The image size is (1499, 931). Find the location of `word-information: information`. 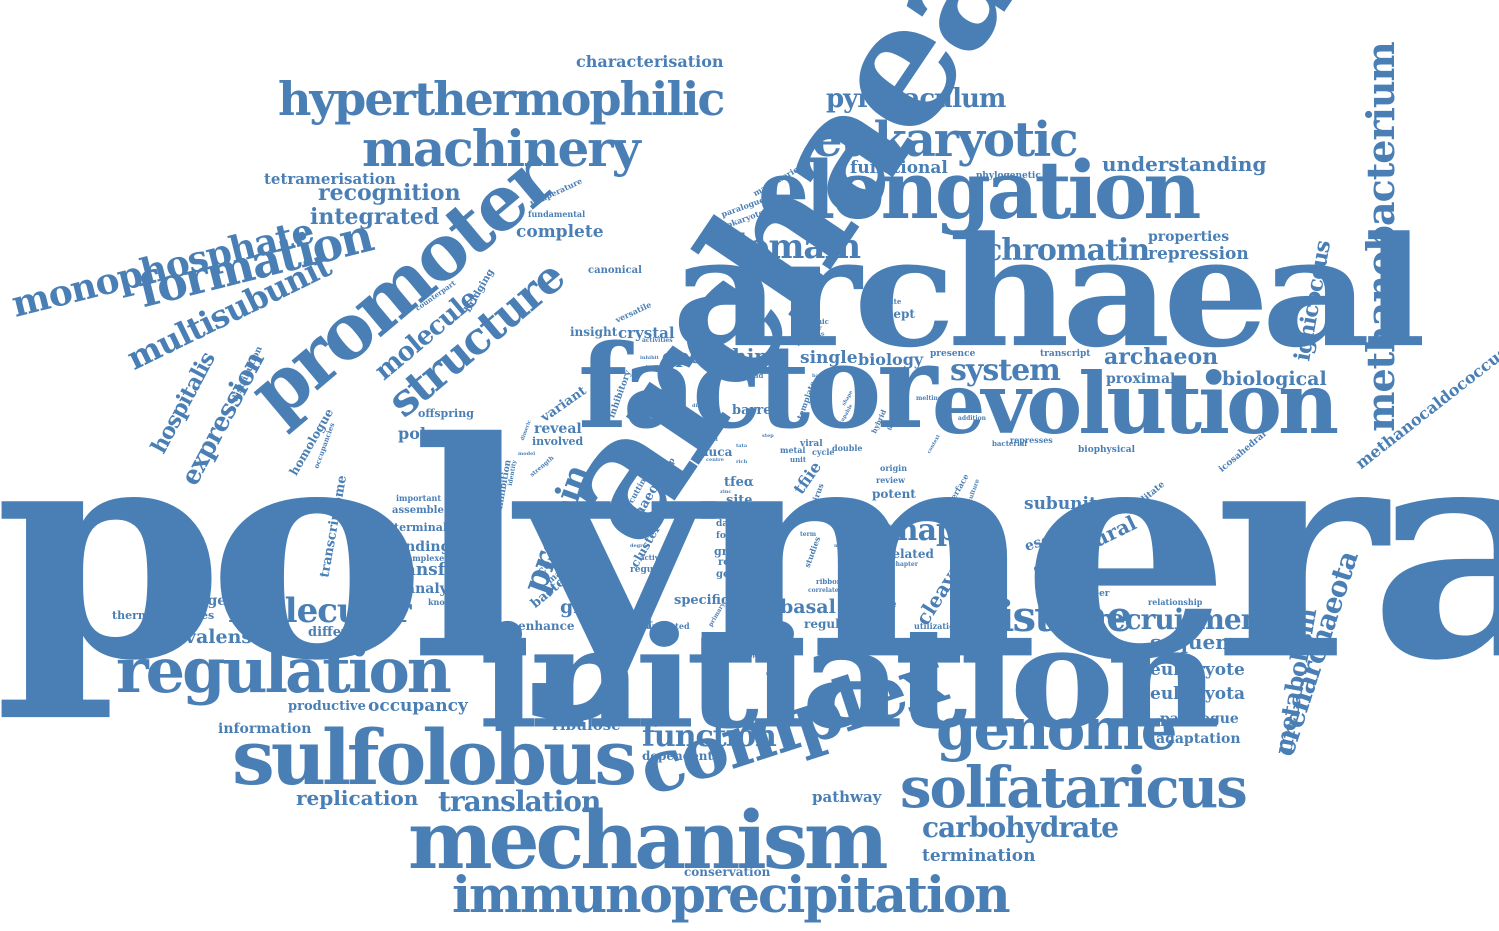

word-information: information is located at coordinates (265, 729).